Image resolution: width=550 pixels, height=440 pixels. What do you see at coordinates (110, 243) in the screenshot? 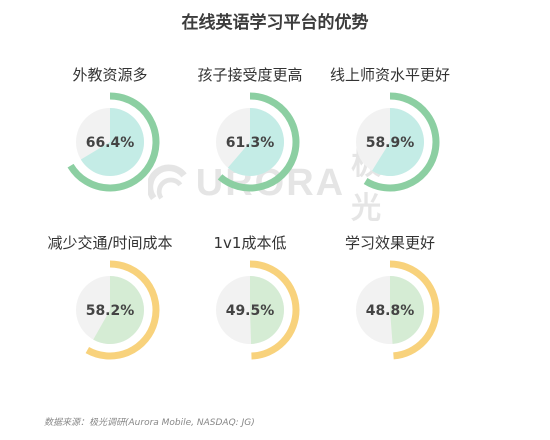
I see `donut-label: 减少交通/时间成本` at bounding box center [110, 243].